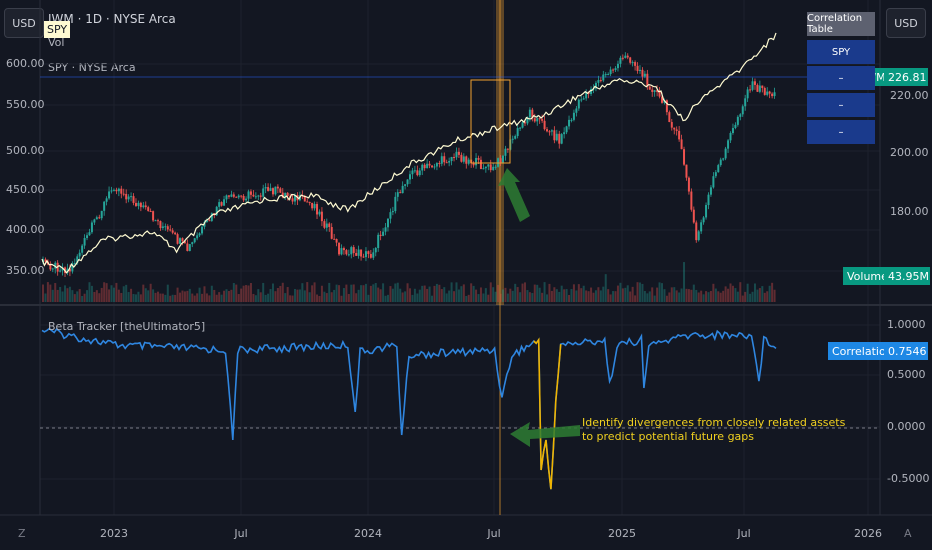 The image size is (932, 550). What do you see at coordinates (906, 23) in the screenshot?
I see `currency-button-right: USD` at bounding box center [906, 23].